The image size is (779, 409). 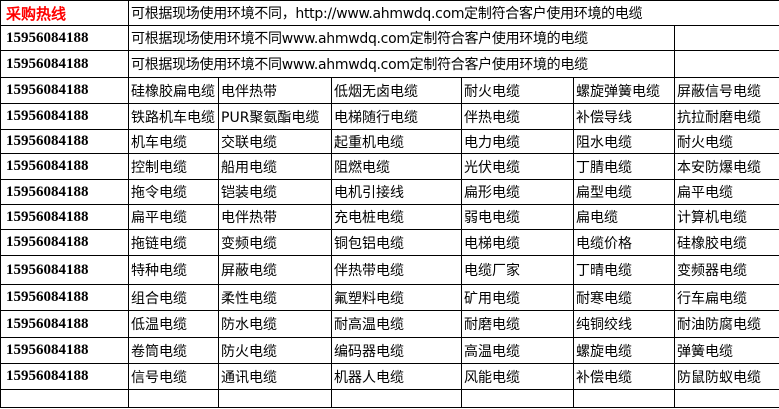 What do you see at coordinates (396, 324) in the screenshot?
I see `product-cell: 耐高温电缆` at bounding box center [396, 324].